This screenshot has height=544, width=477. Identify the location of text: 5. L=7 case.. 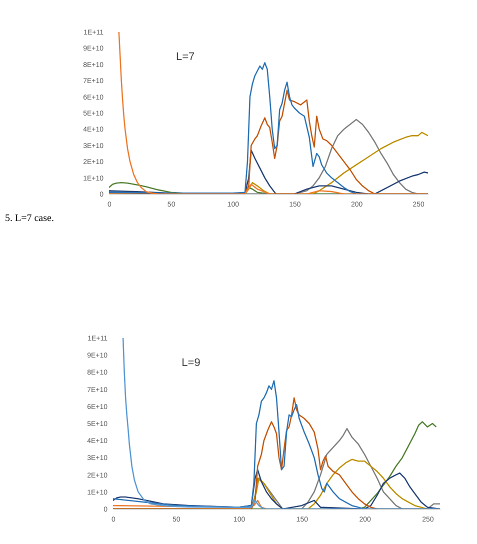
(29, 218).